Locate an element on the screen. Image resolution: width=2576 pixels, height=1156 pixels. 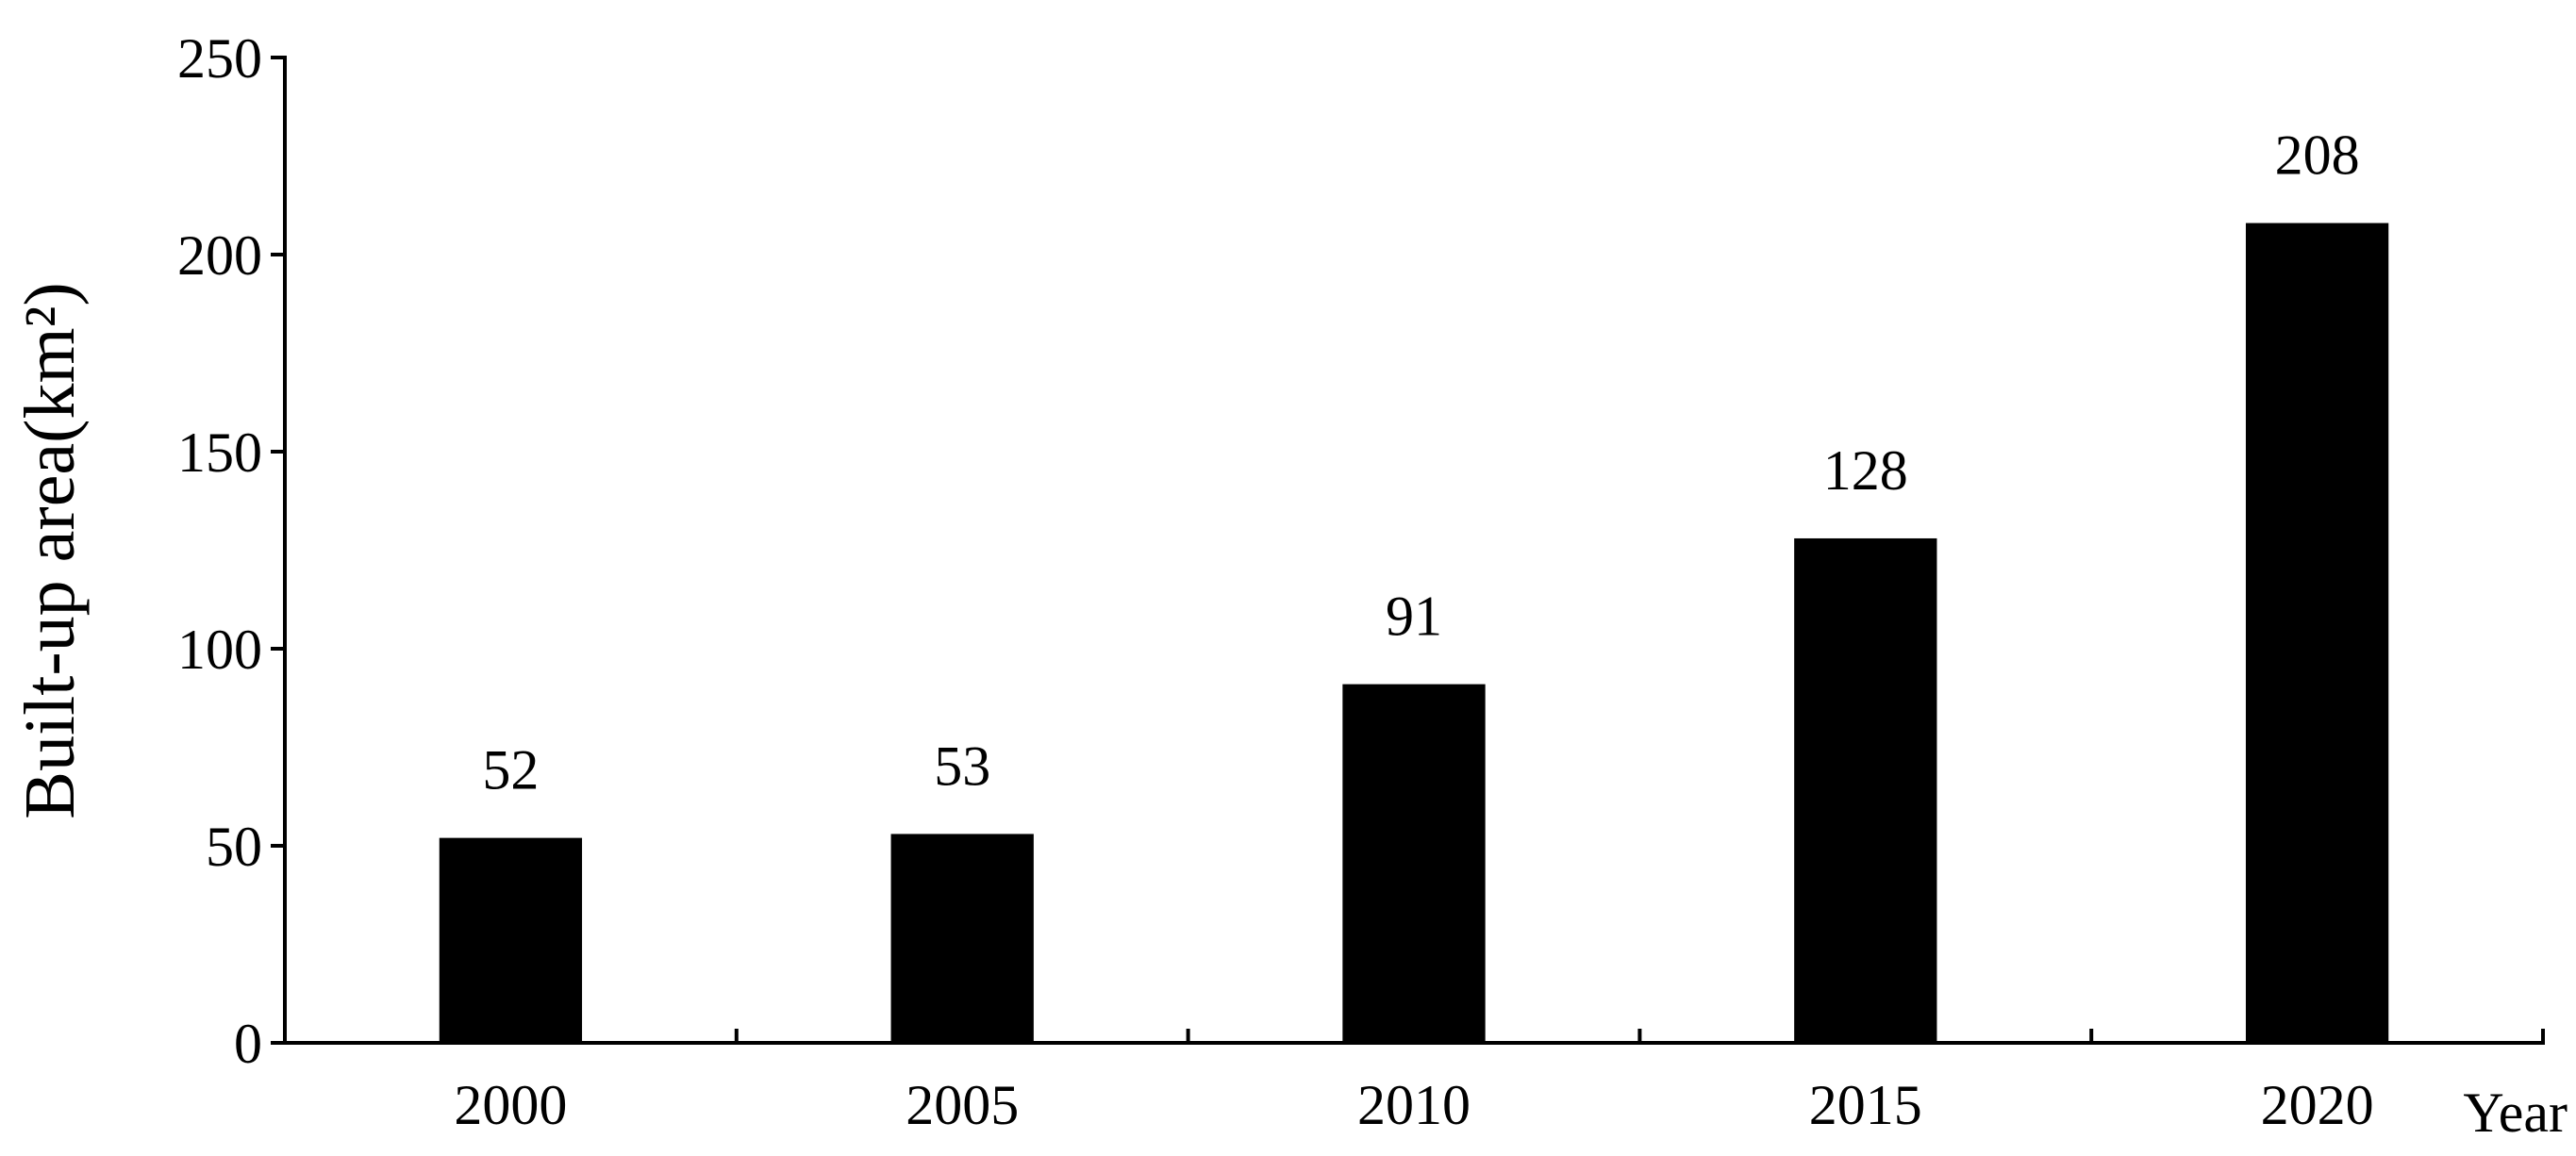
x-tick-label: 2005 is located at coordinates (963, 1105).